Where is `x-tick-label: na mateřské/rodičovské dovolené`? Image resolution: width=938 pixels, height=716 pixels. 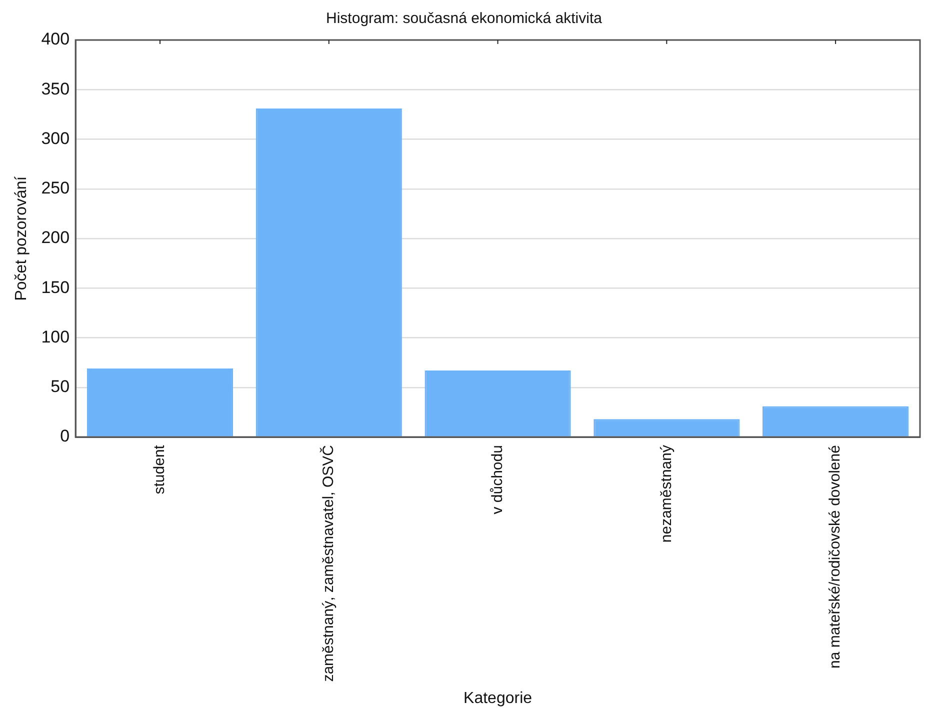
x-tick-label: na mateřské/rodičovské dovolené is located at coordinates (835, 556).